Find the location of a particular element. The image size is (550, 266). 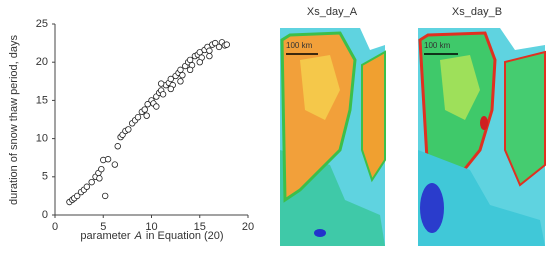

x-label-part: in Equation (20) is located at coordinates (185, 236).